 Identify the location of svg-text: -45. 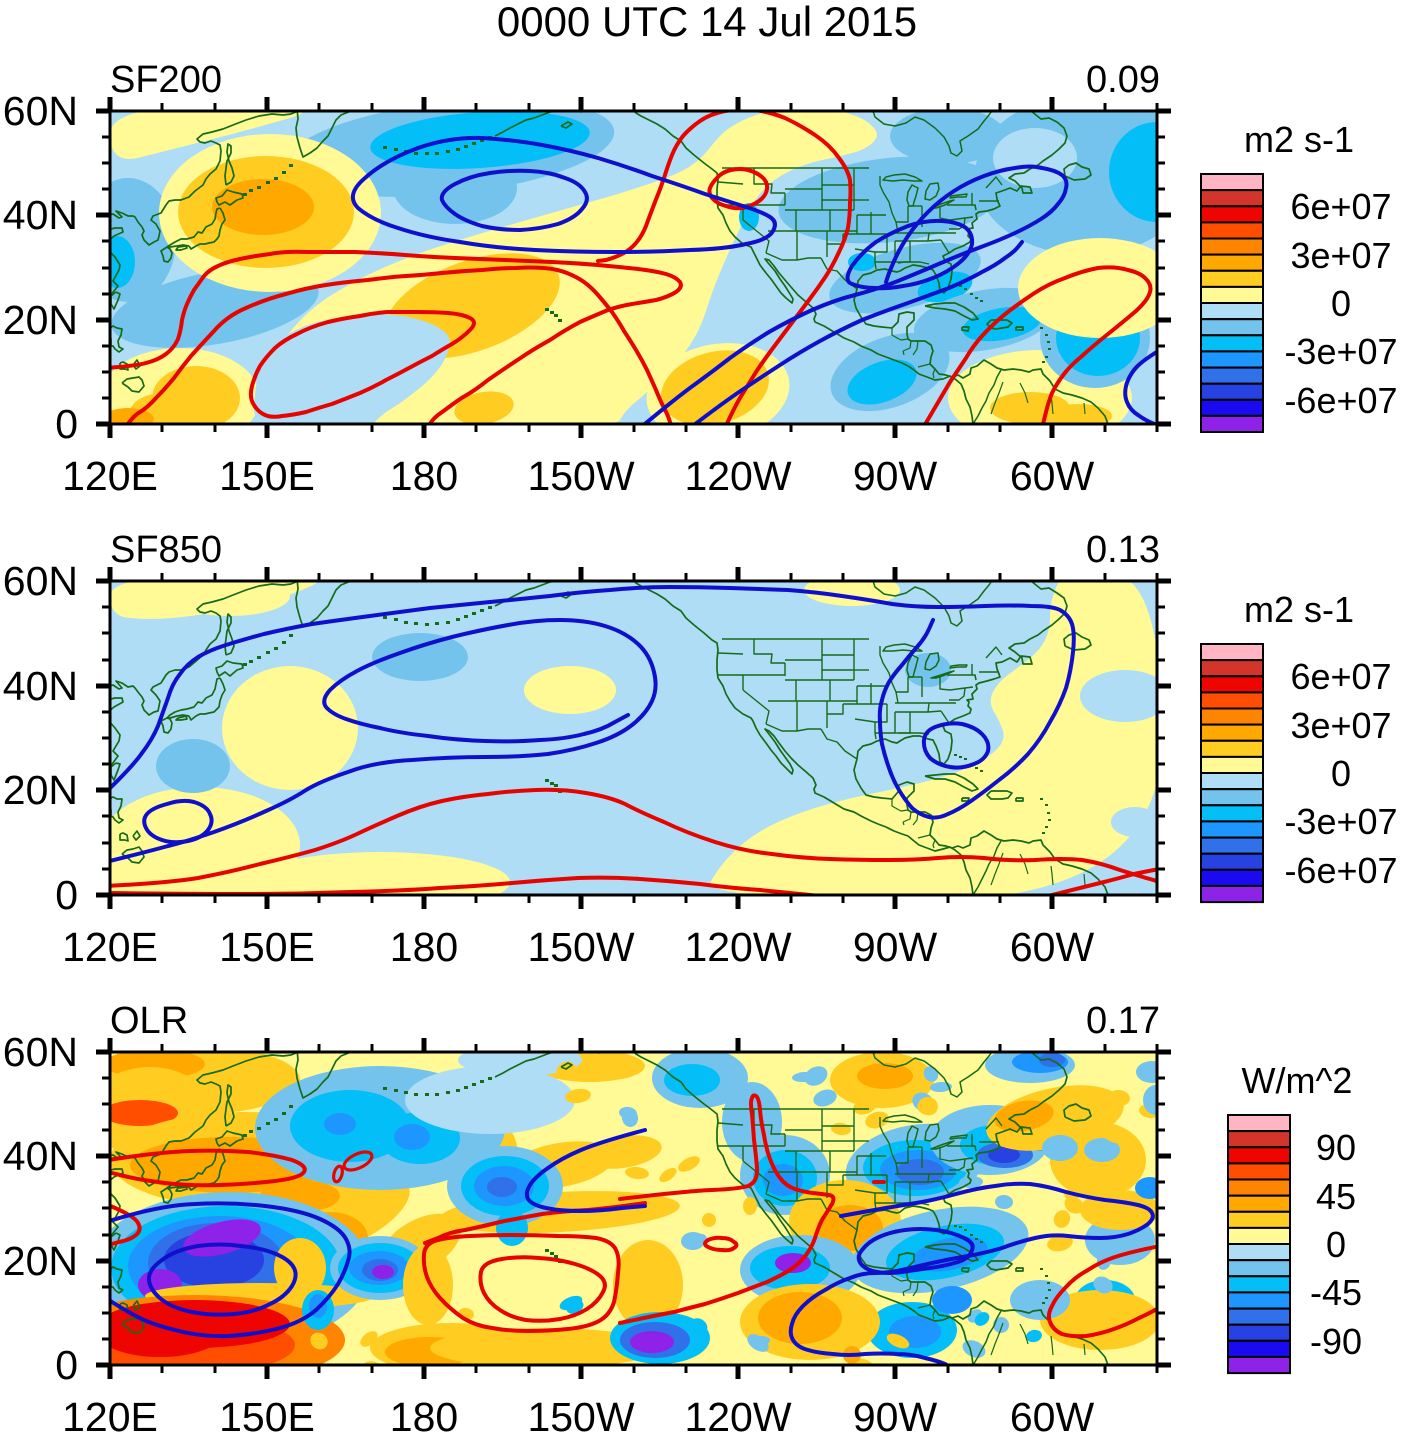
(1336, 1292).